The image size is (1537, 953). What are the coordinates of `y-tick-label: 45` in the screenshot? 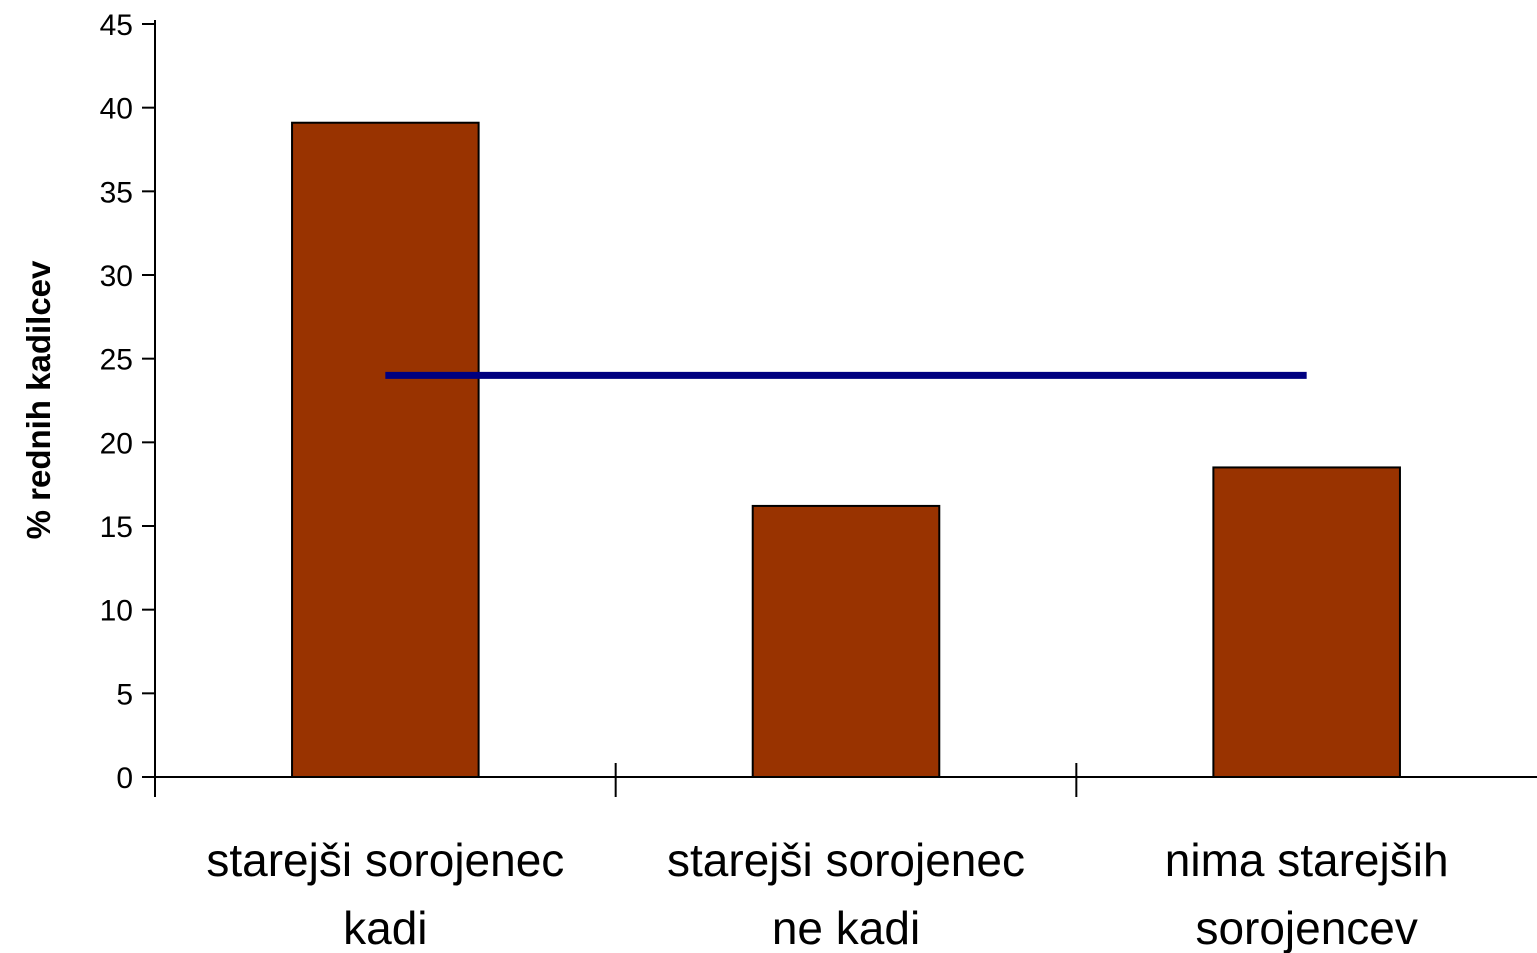 It's located at (116, 25).